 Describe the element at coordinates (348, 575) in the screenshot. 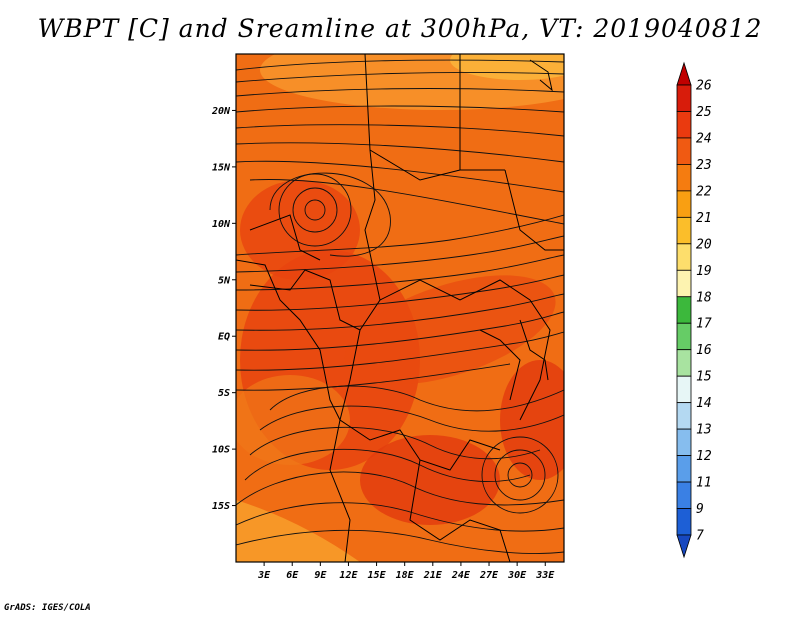

I see `x-tick-label: 12E` at that location.